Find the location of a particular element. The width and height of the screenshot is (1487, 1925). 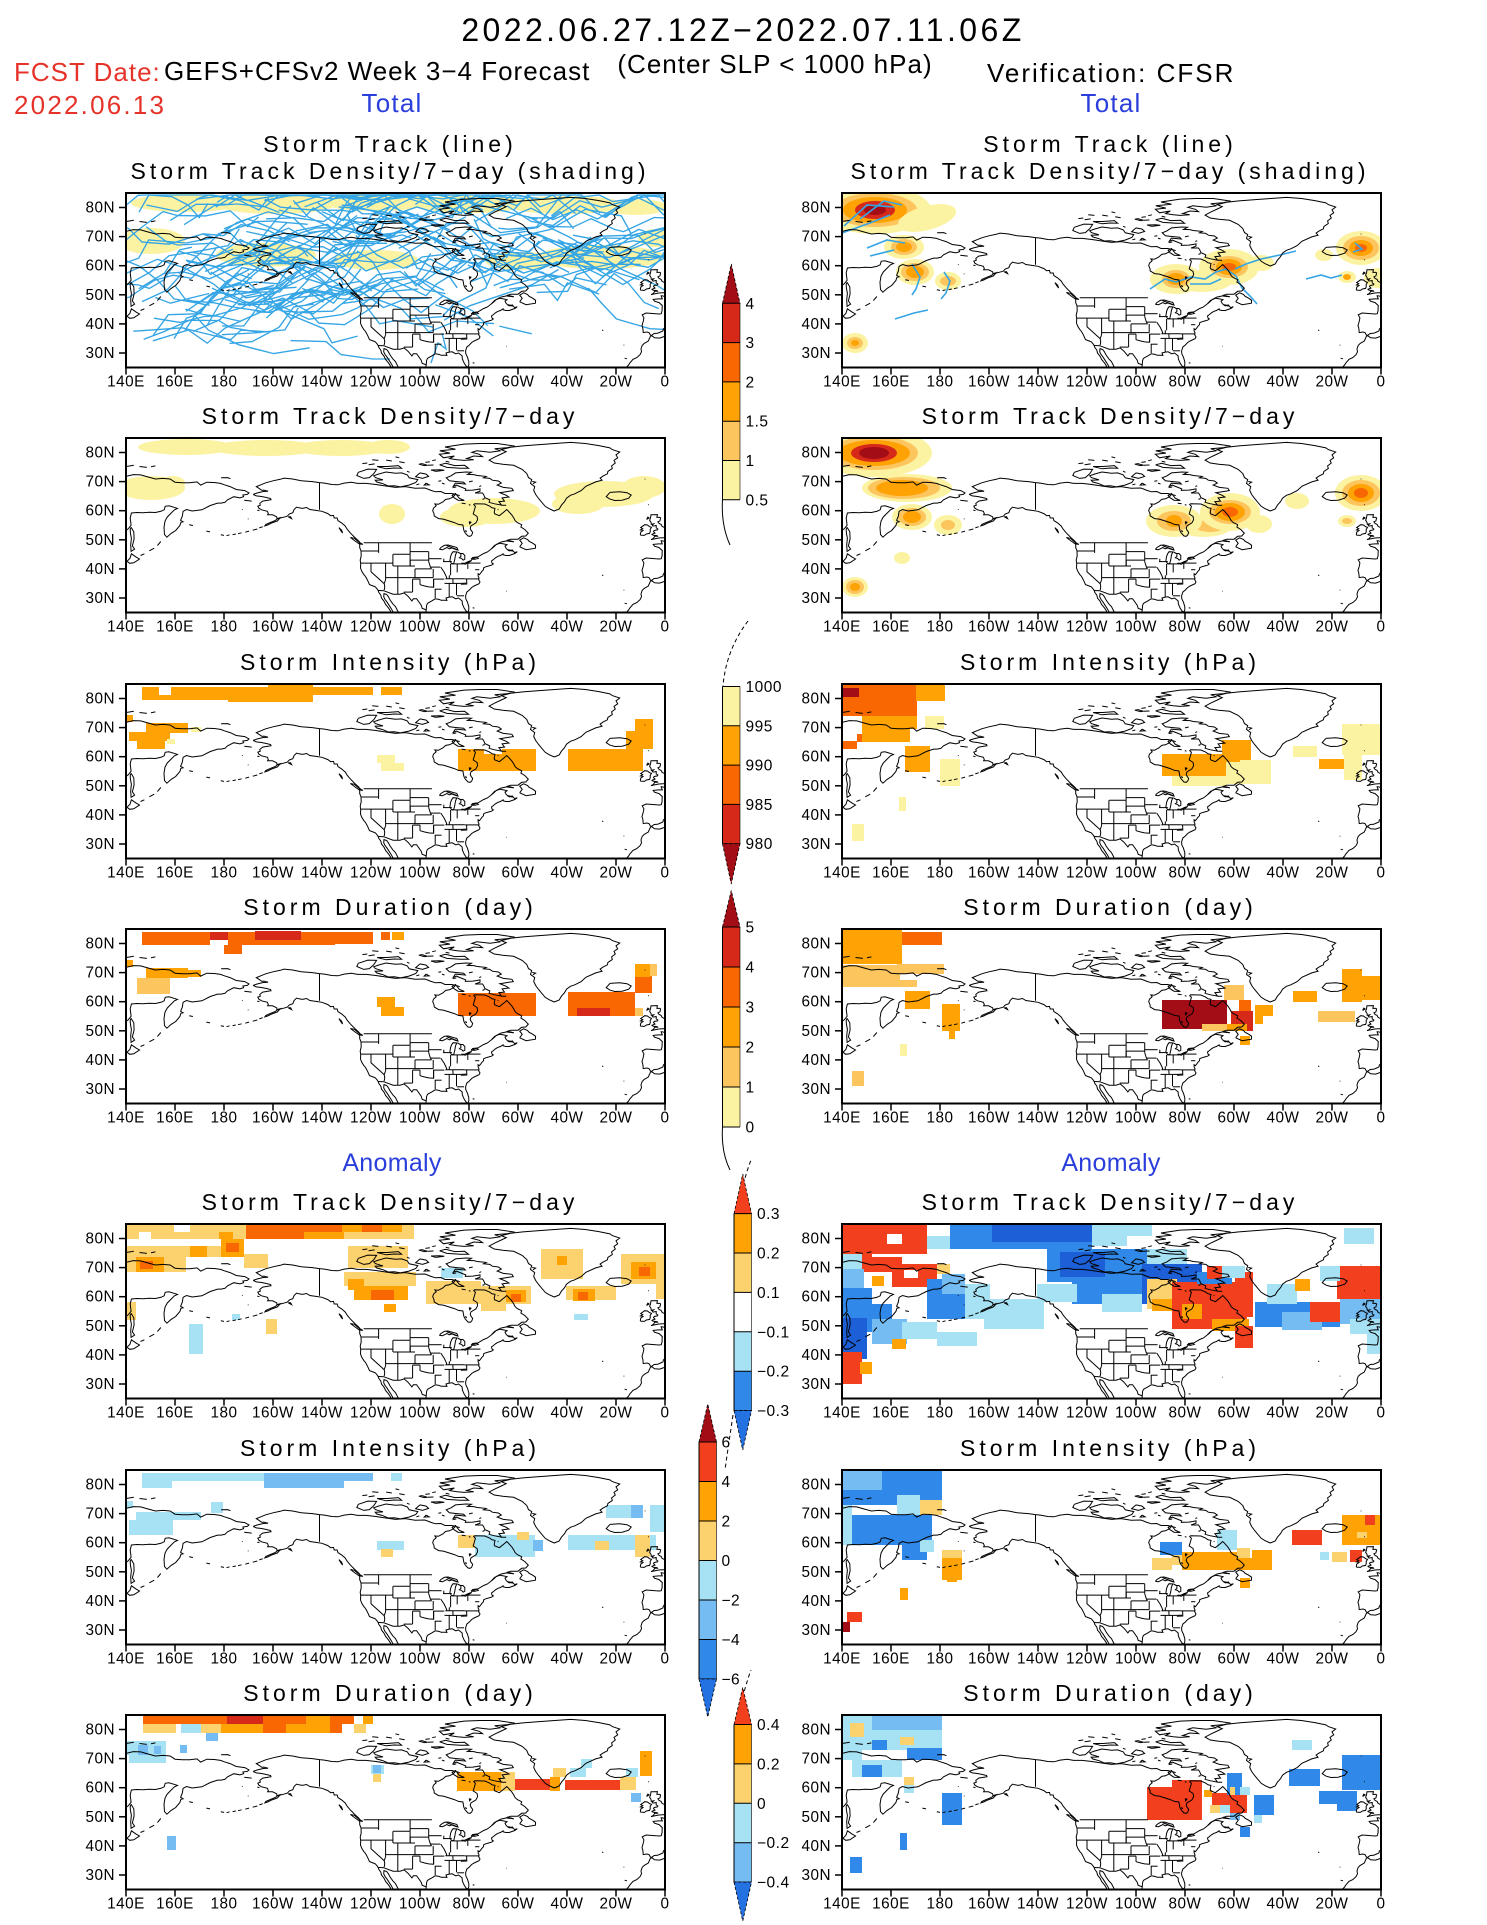

svg-text: 1 is located at coordinates (750, 1088).